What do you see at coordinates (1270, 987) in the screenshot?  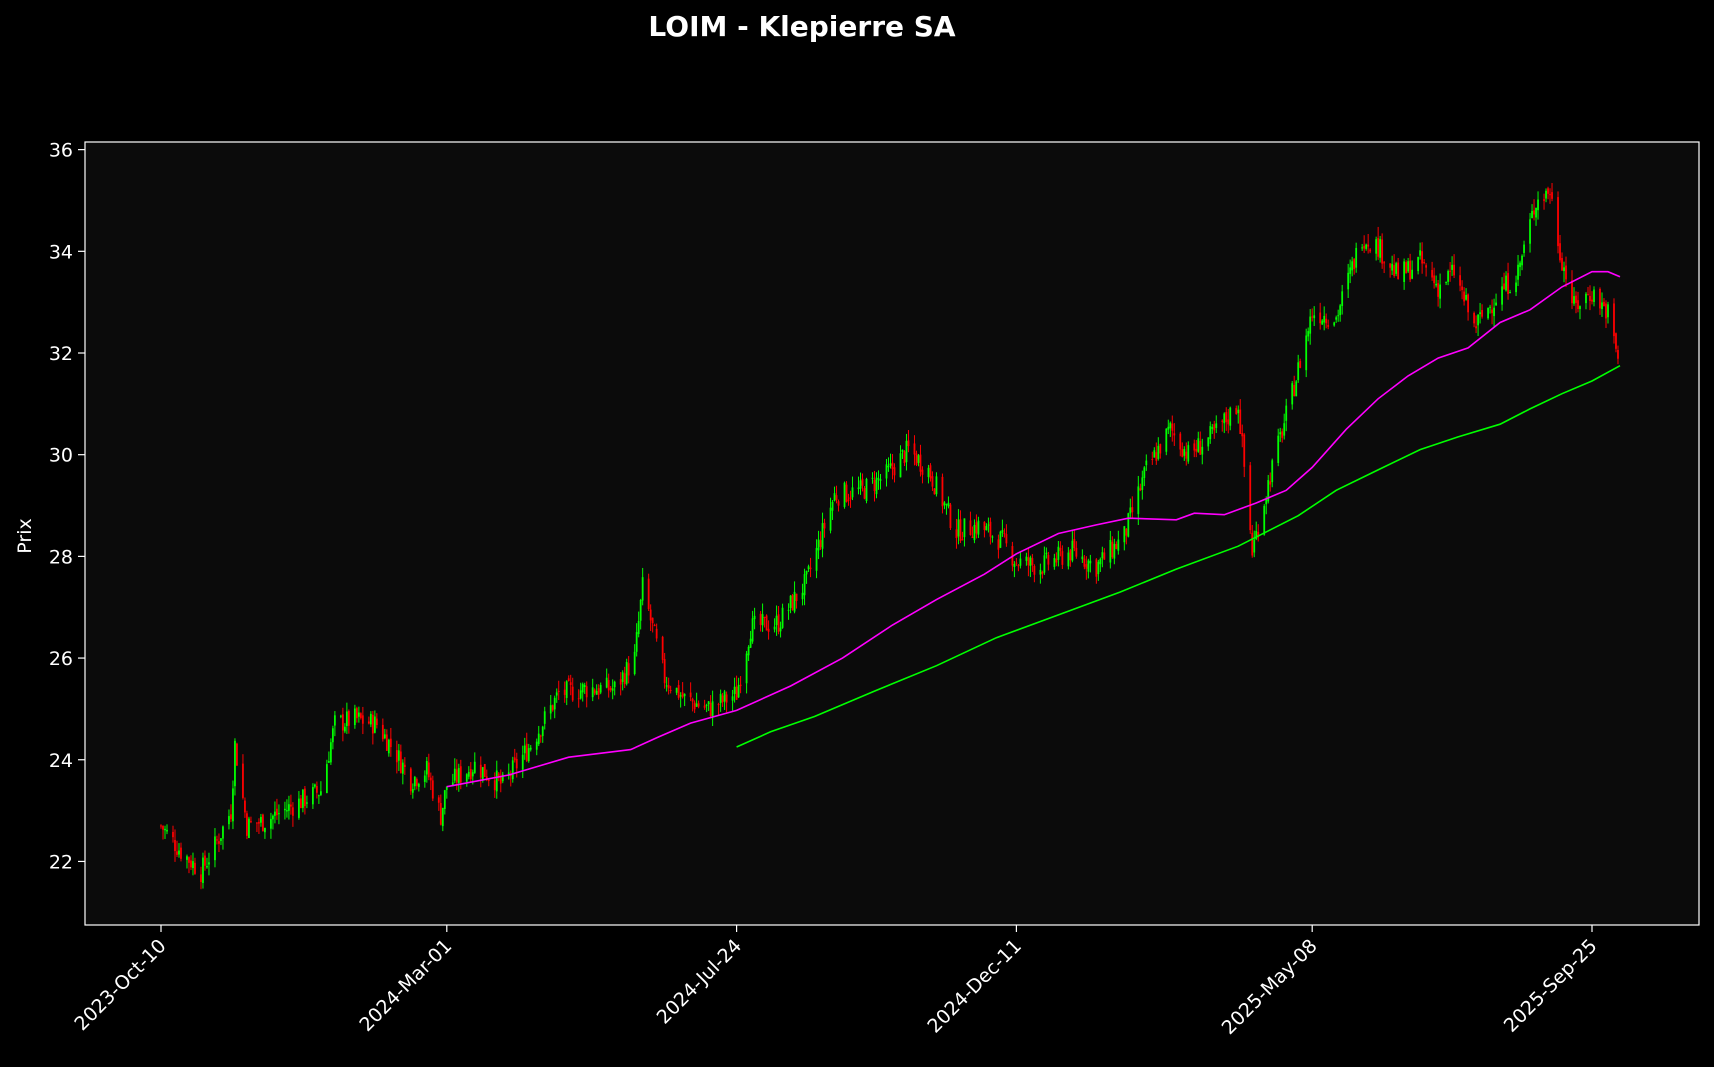 I see `x-tick-label: 2025-May-08` at bounding box center [1270, 987].